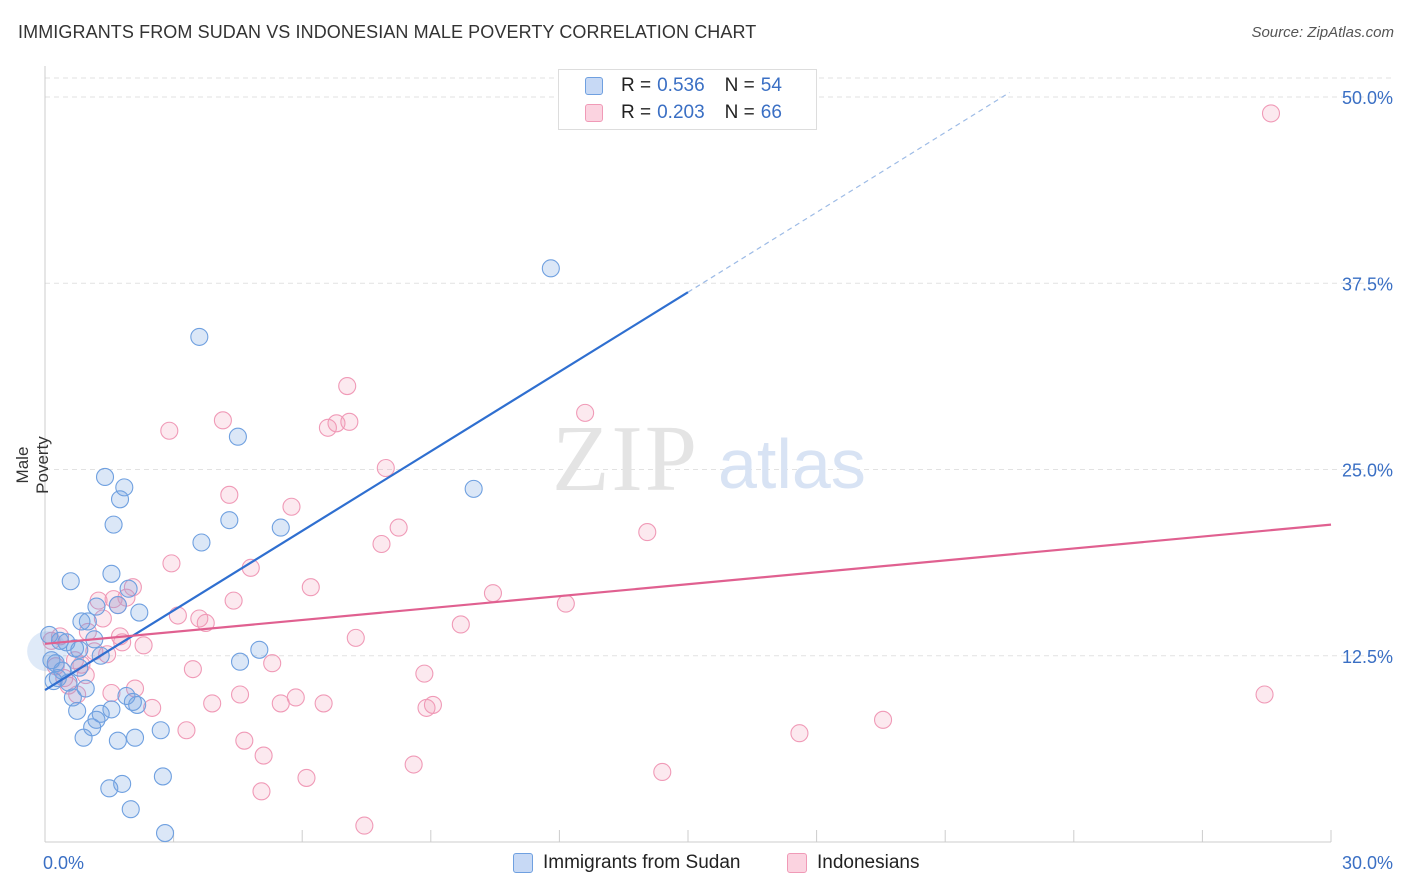  What do you see at coordinates (688, 584) in the screenshot?
I see `trendline-indonesians` at bounding box center [688, 584].